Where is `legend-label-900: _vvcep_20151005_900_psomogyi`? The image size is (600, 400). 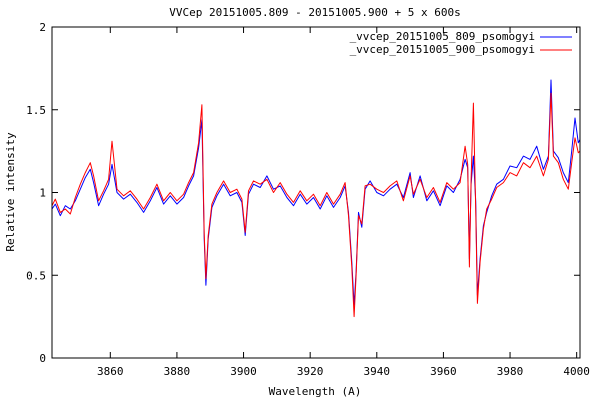 legend-label-900: _vvcep_20151005_900_psomogyi is located at coordinates (442, 49).